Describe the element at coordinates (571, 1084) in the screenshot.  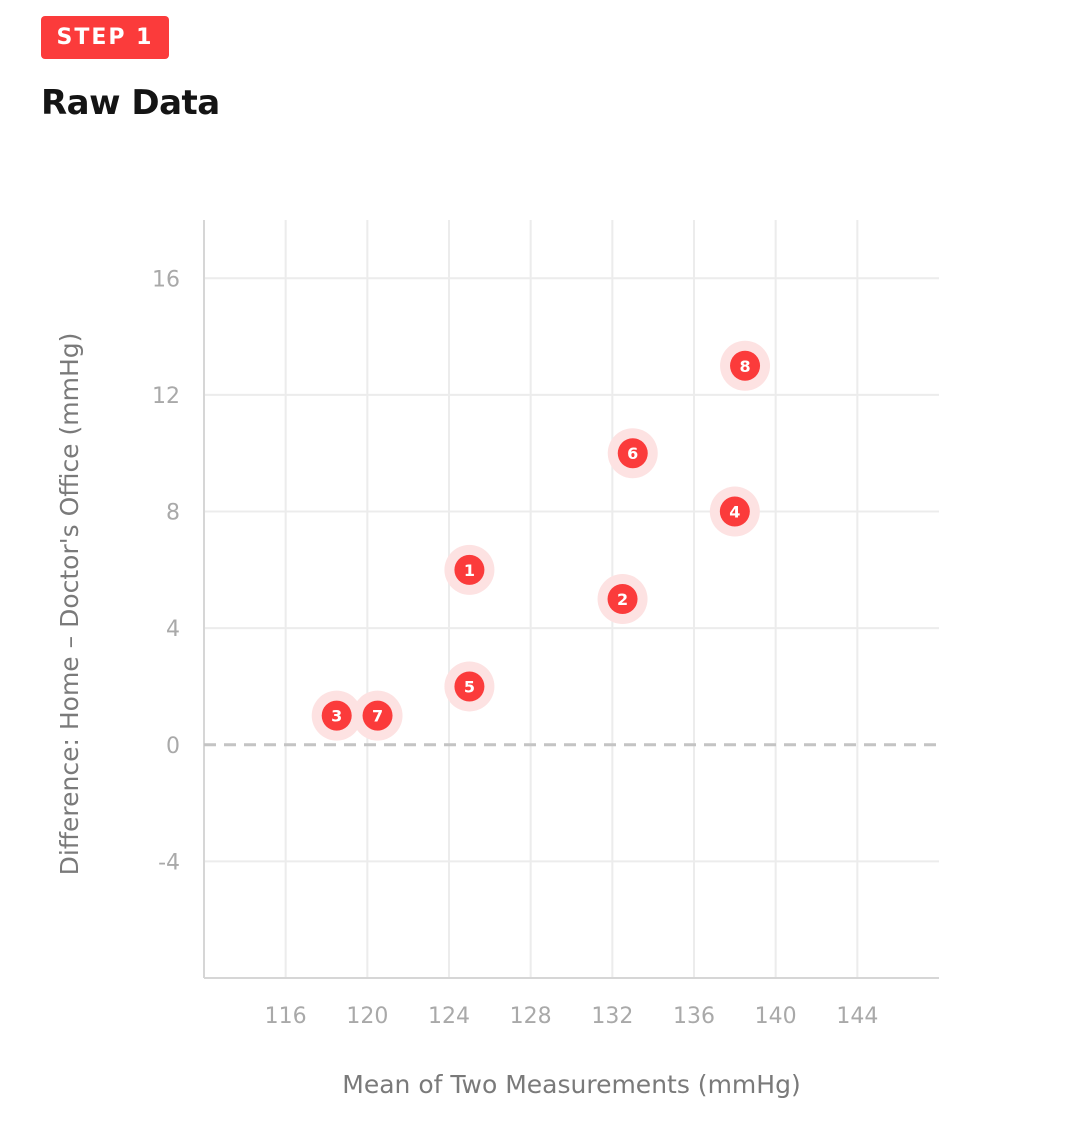
I see `x-axis-title: Mean of Two Measurements (mmHg)` at that location.